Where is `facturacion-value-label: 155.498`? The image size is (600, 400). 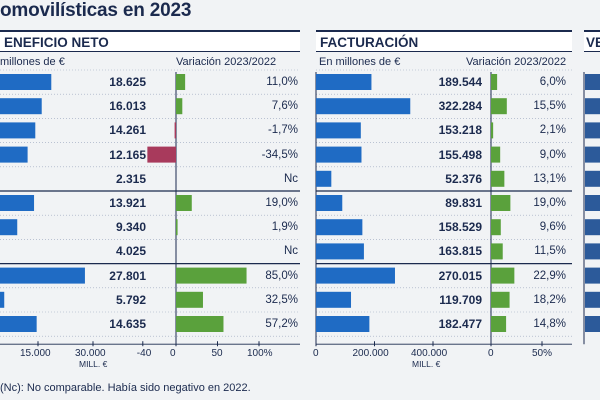
facturacion-value-label: 155.498 is located at coordinates (460, 154).